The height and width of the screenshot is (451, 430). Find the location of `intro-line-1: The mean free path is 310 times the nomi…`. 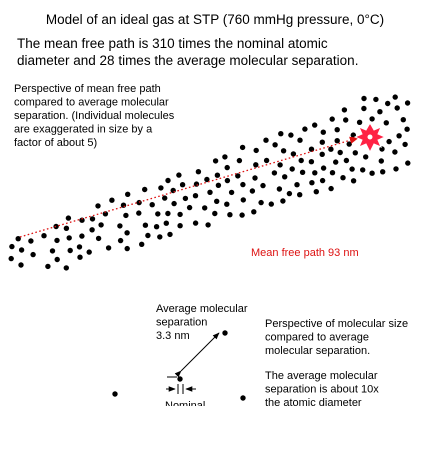

intro-line-1: The mean free path is 310 times the nomi… is located at coordinates (172, 43).